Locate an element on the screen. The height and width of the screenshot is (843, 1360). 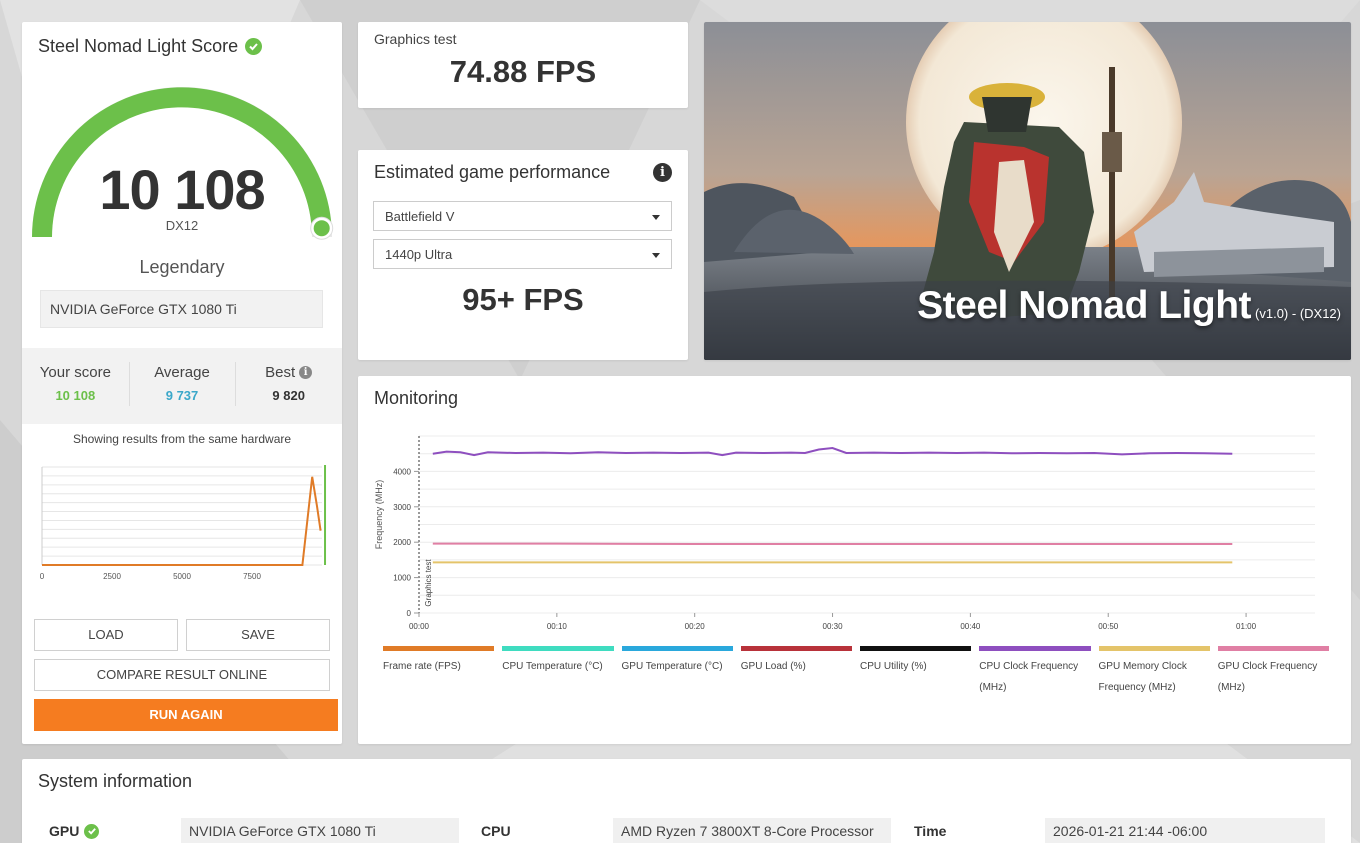
average-value: 9 737 is located at coordinates (182, 395).